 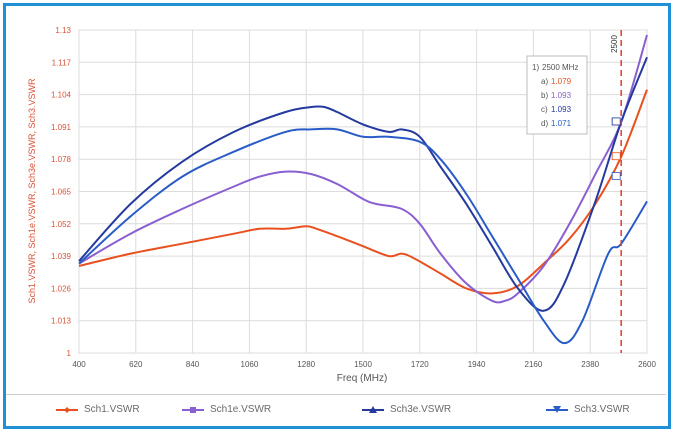 What do you see at coordinates (421, 409) in the screenshot?
I see `legend-label: Sch3e.VSWR` at bounding box center [421, 409].